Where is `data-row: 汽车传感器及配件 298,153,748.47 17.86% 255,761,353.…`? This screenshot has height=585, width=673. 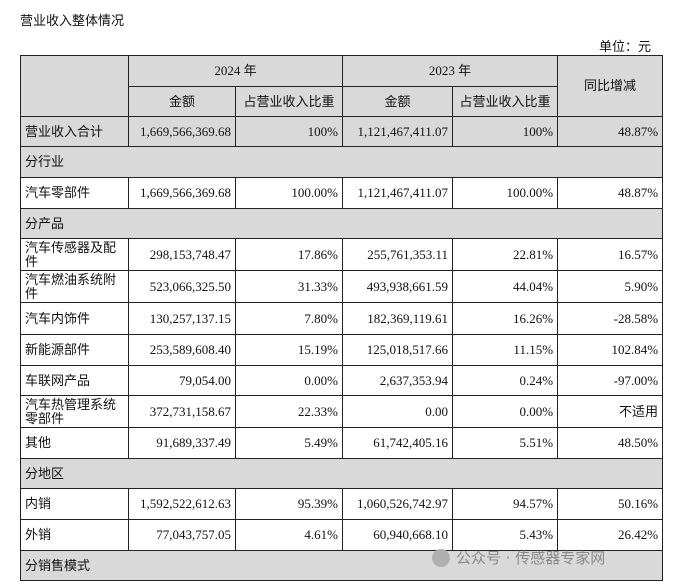 data-row: 汽车传感器及配件 298,153,748.47 17.86% 255,761,353.… is located at coordinates (342, 254).